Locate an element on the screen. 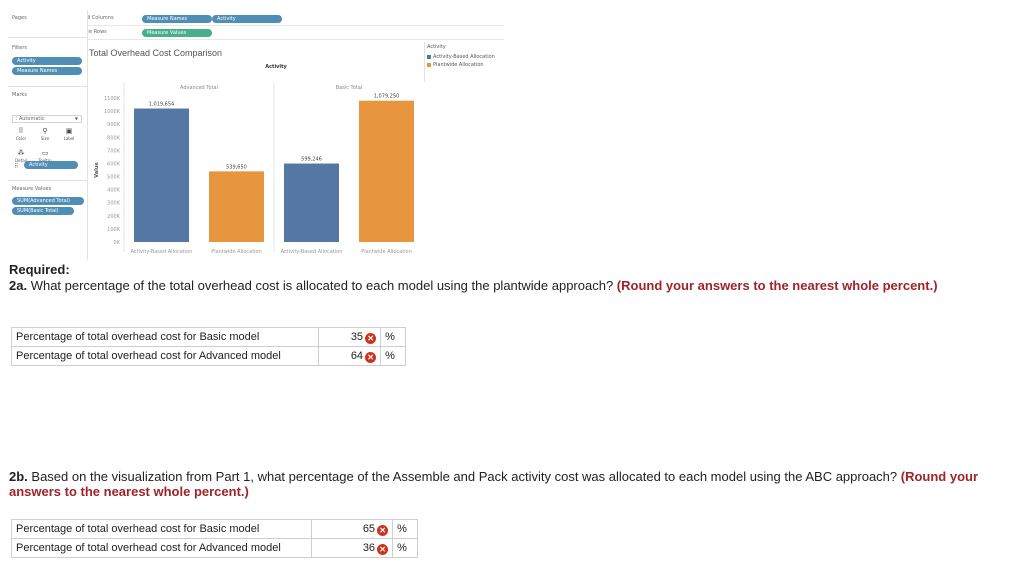 The height and width of the screenshot is (583, 1024). marks-label: Marks is located at coordinates (19, 95).